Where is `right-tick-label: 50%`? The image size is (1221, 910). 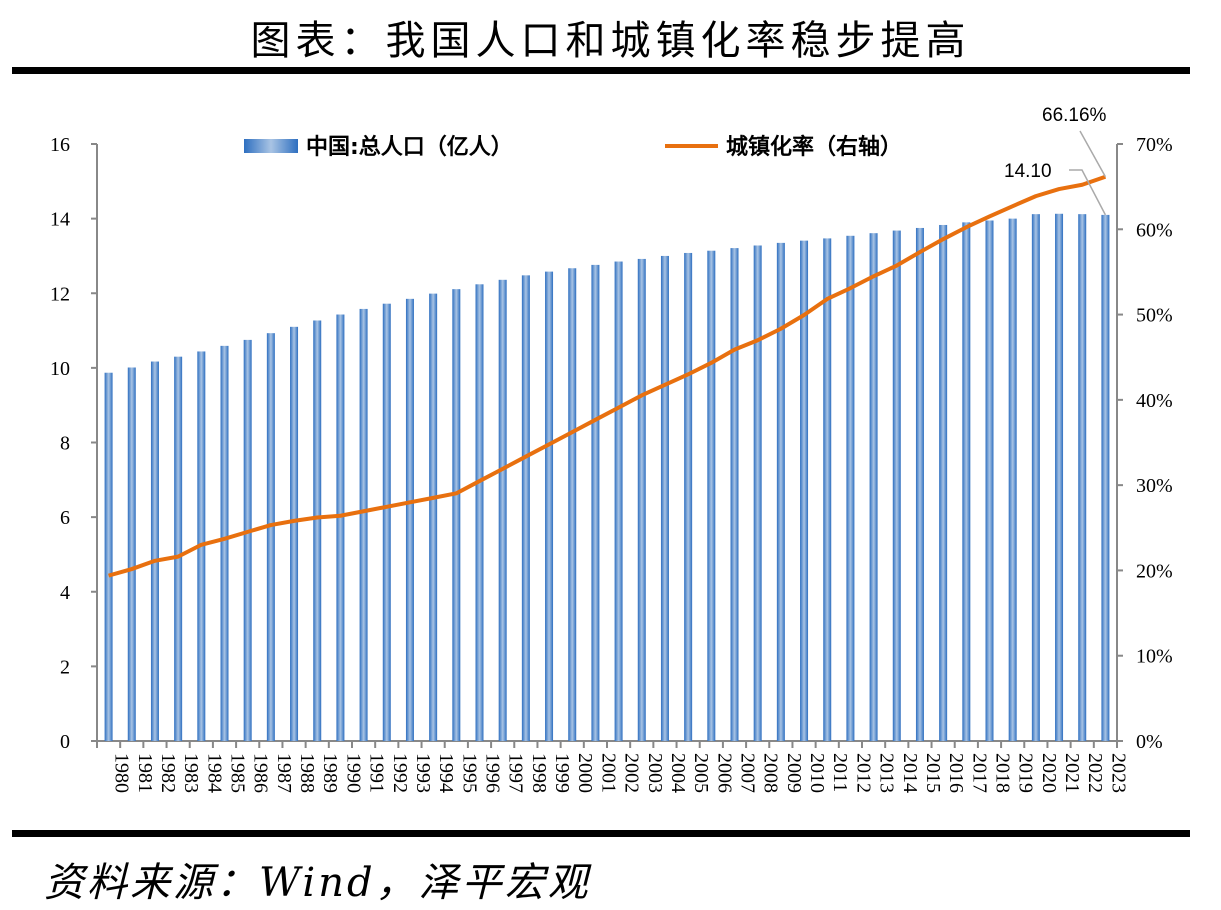
right-tick-label: 50% is located at coordinates (1154, 316).